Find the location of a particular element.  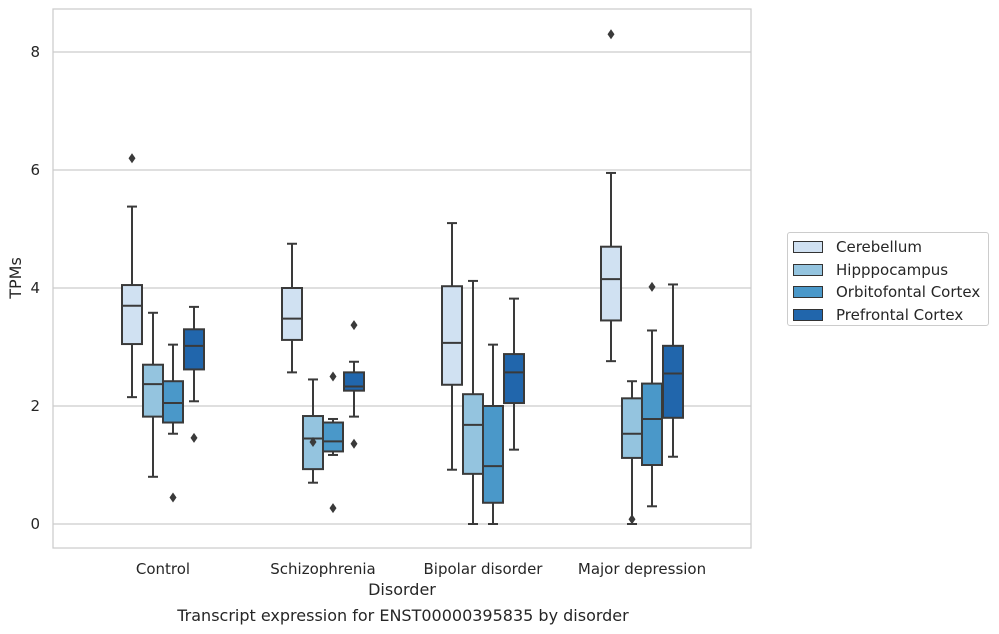

y-tick-label: 6 is located at coordinates (35, 170).